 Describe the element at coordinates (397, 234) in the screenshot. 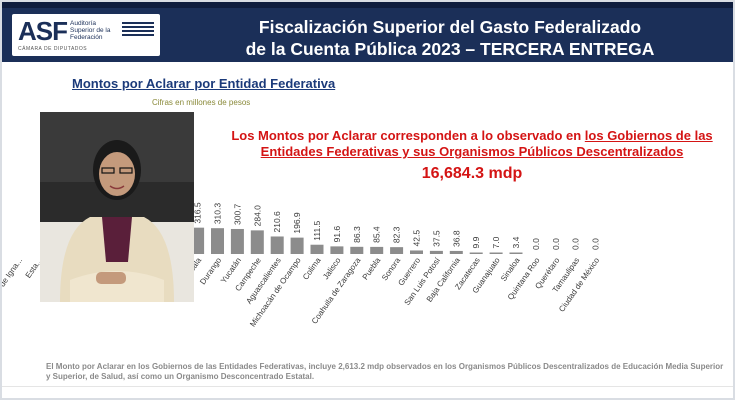

I see `value-label-19: 82.3` at that location.